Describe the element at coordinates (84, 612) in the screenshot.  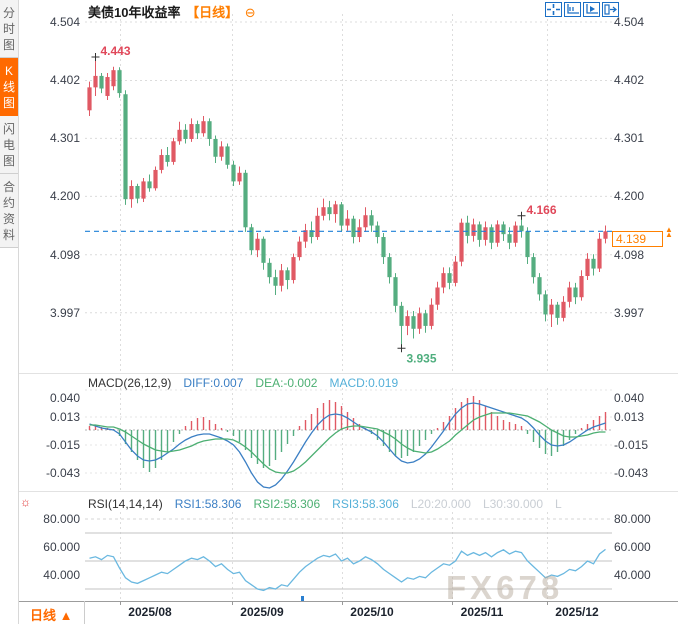
I see `footer-divider` at that location.